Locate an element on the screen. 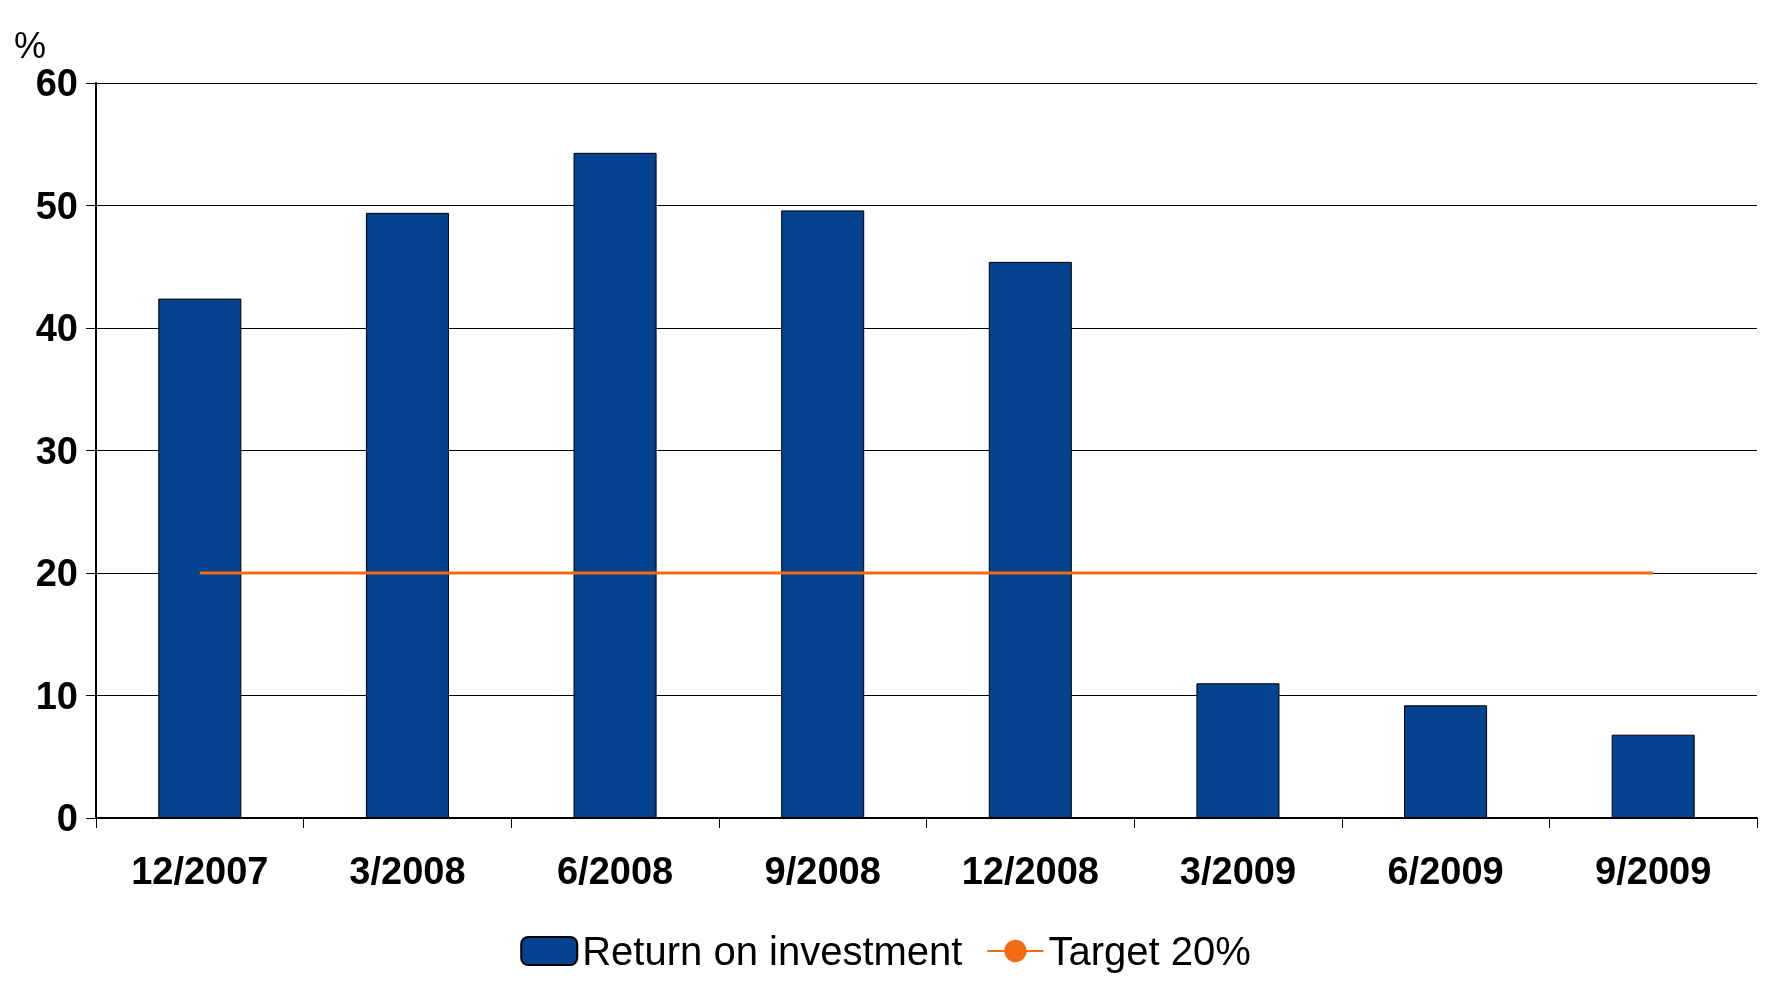 The height and width of the screenshot is (986, 1771). y-tick-label: 50 is located at coordinates (56, 205).